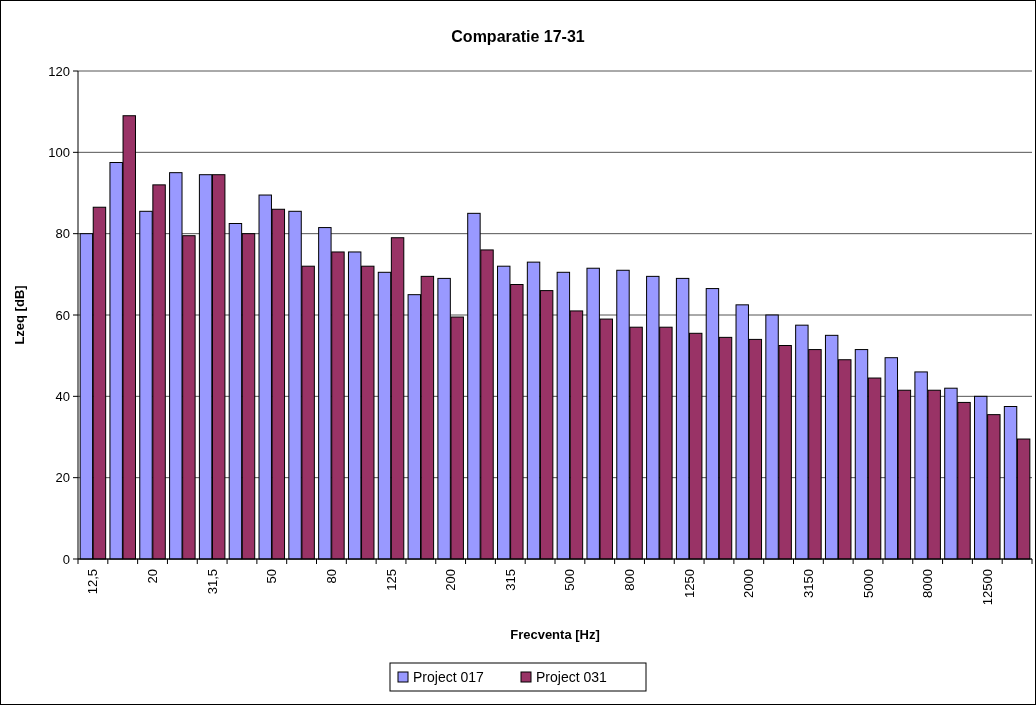 The image size is (1036, 705). I want to click on y-tick-label: 80, so click(62, 234).